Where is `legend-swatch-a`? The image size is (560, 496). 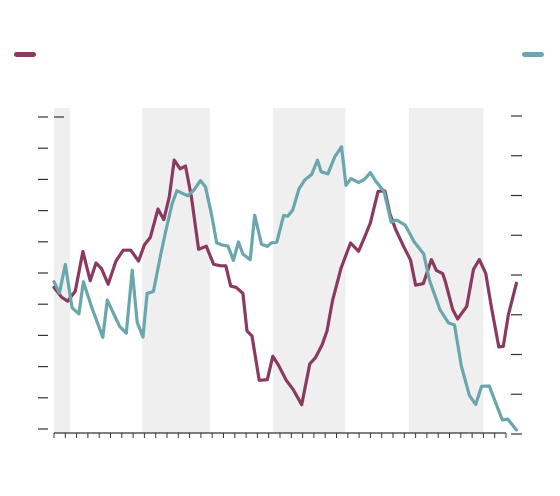
legend-swatch-a is located at coordinates (25, 54).